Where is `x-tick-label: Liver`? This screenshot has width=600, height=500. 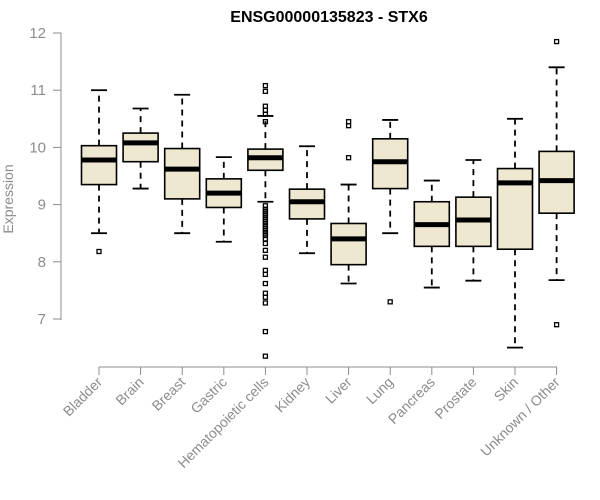
x-tick-label: Liver is located at coordinates (338, 390).